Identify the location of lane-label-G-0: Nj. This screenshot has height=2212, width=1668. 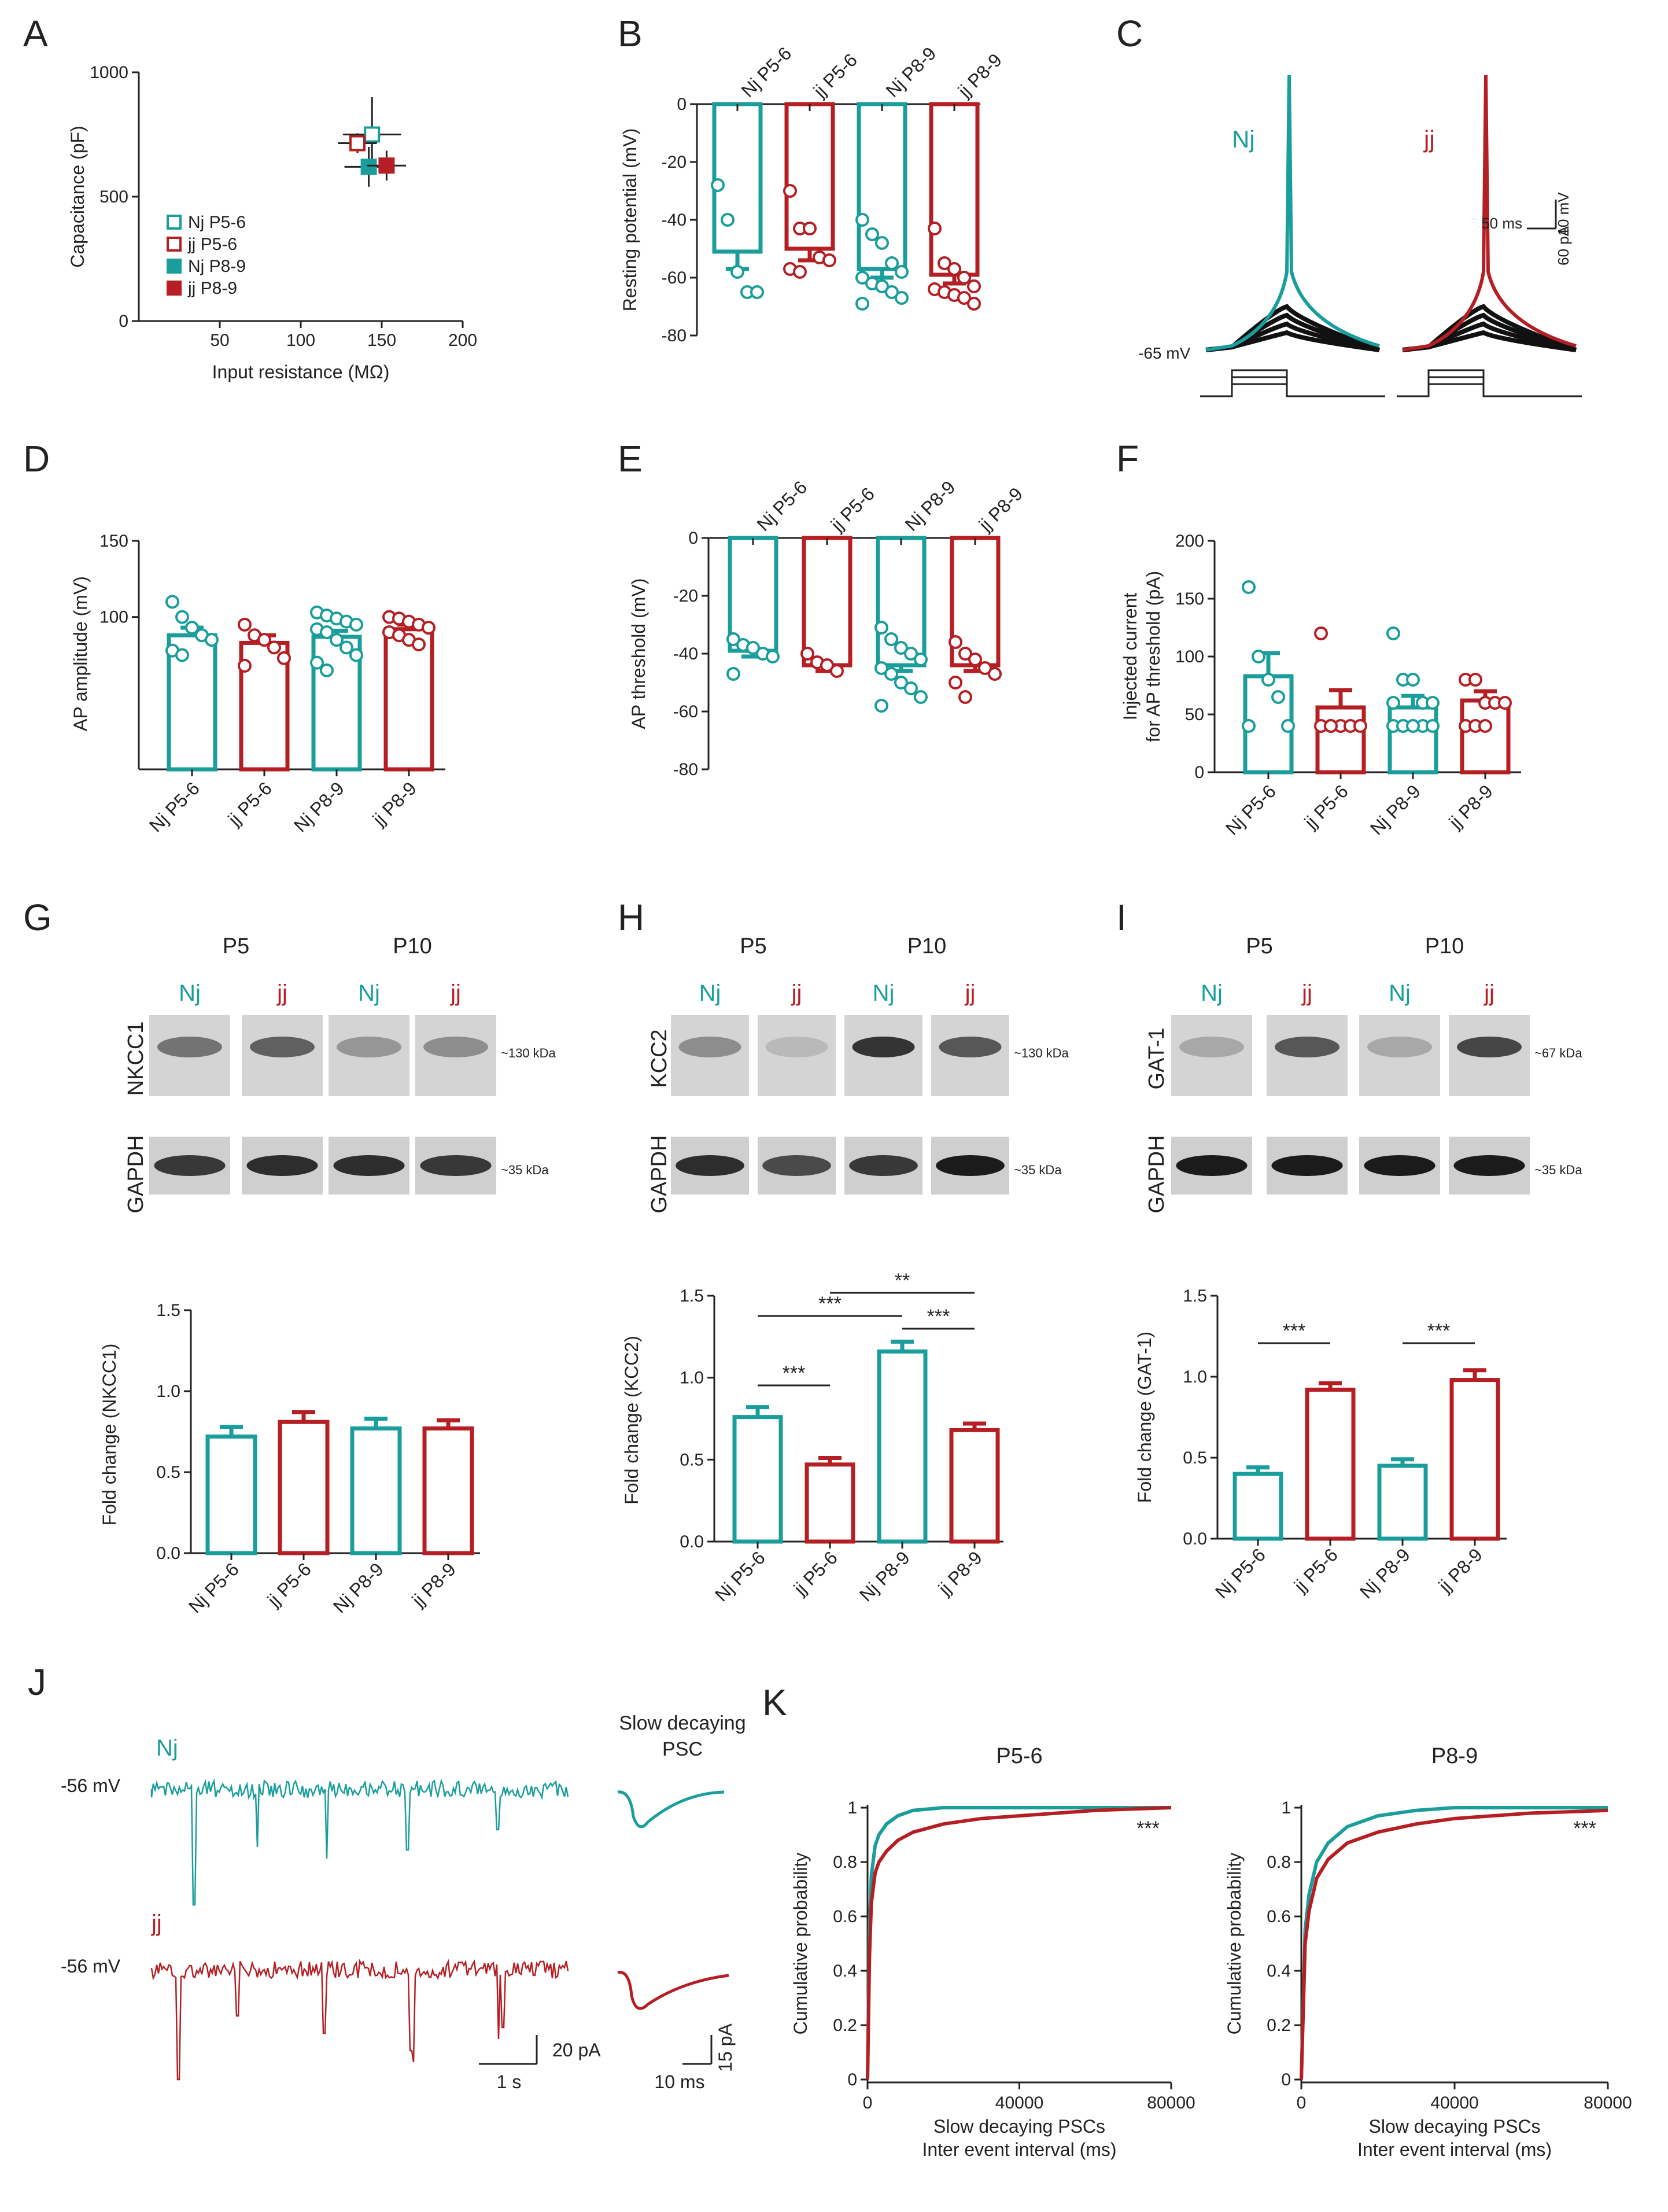
(190, 993).